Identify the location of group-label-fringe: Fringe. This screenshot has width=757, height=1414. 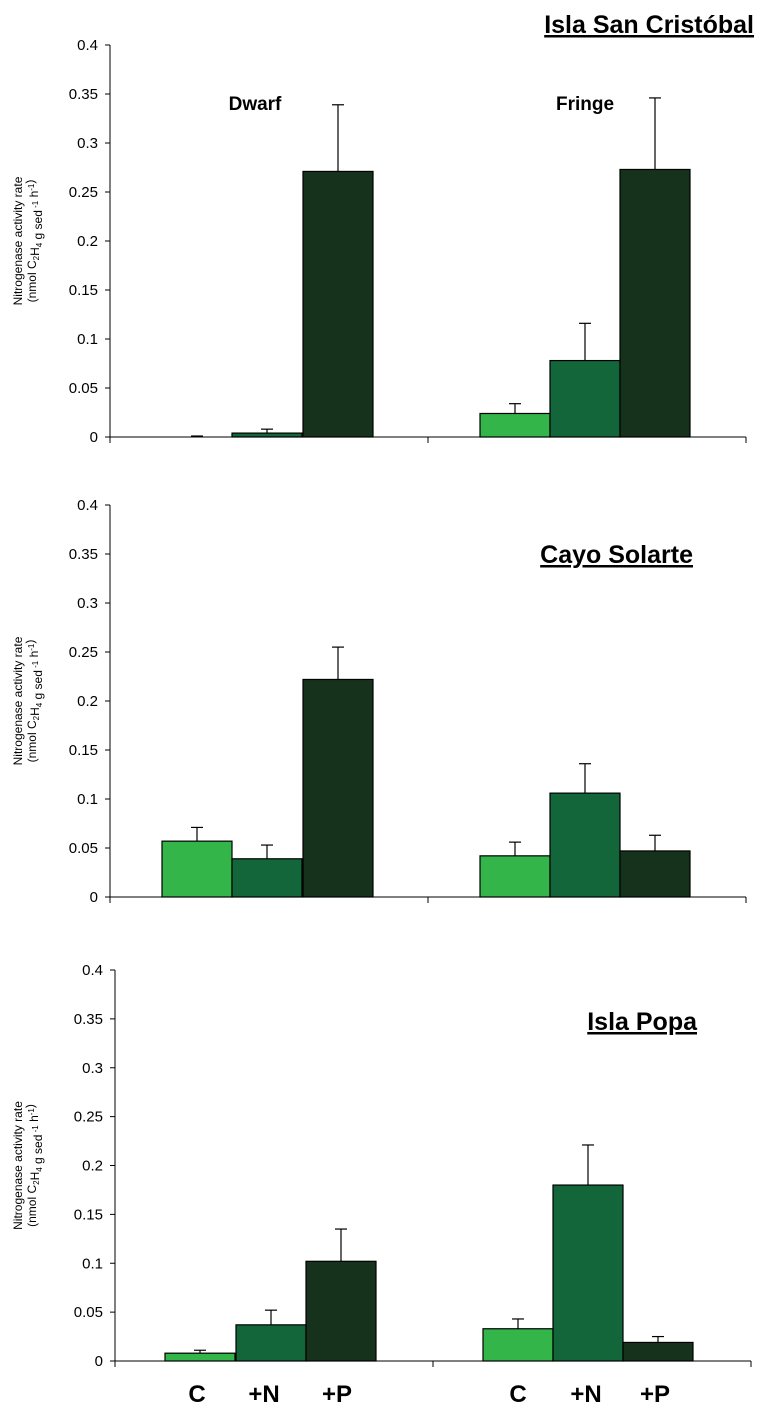
(585, 104).